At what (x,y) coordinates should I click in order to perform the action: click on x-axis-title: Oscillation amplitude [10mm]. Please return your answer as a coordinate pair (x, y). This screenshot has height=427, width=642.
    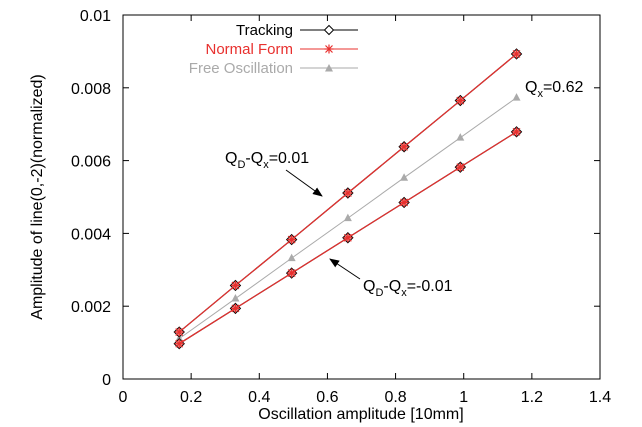
    Looking at the image, I should click on (360, 414).